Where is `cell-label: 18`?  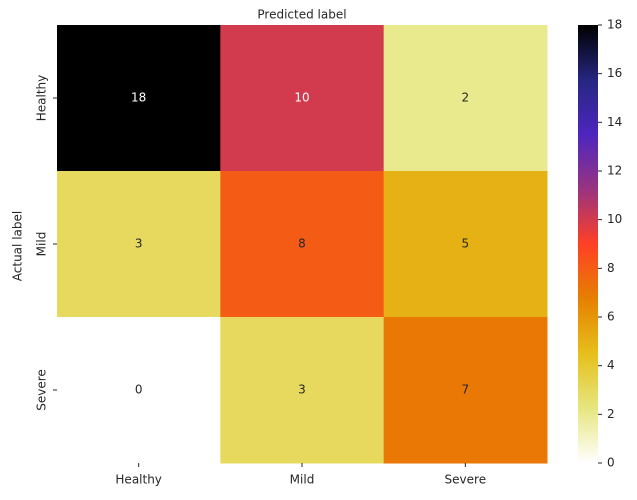 cell-label: 18 is located at coordinates (138, 98).